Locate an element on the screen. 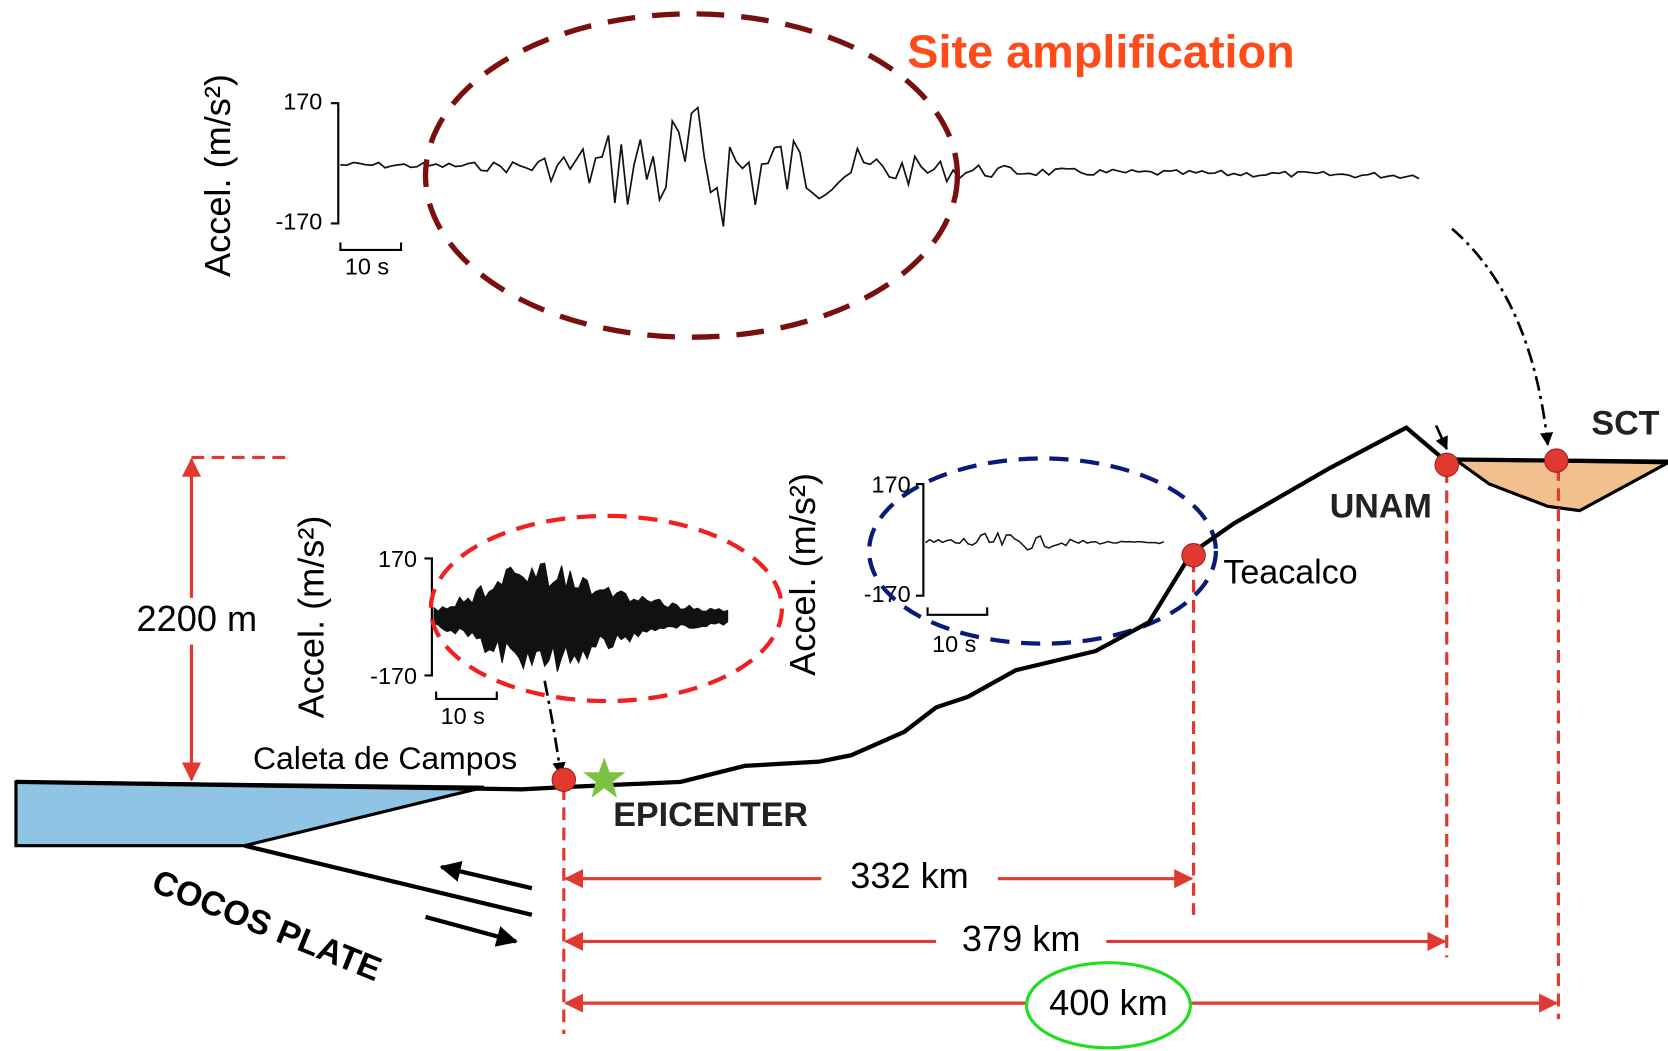 This screenshot has height=1051, width=1668. station-label: Caleta de Campos is located at coordinates (385, 758).